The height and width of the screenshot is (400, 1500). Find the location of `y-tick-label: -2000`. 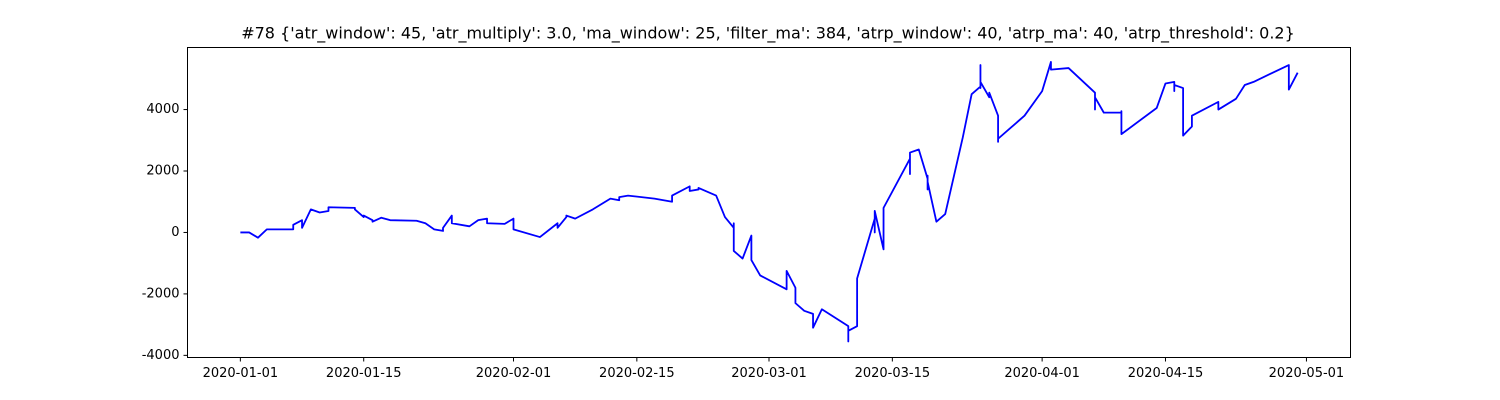

y-tick-label: -2000 is located at coordinates (161, 293).